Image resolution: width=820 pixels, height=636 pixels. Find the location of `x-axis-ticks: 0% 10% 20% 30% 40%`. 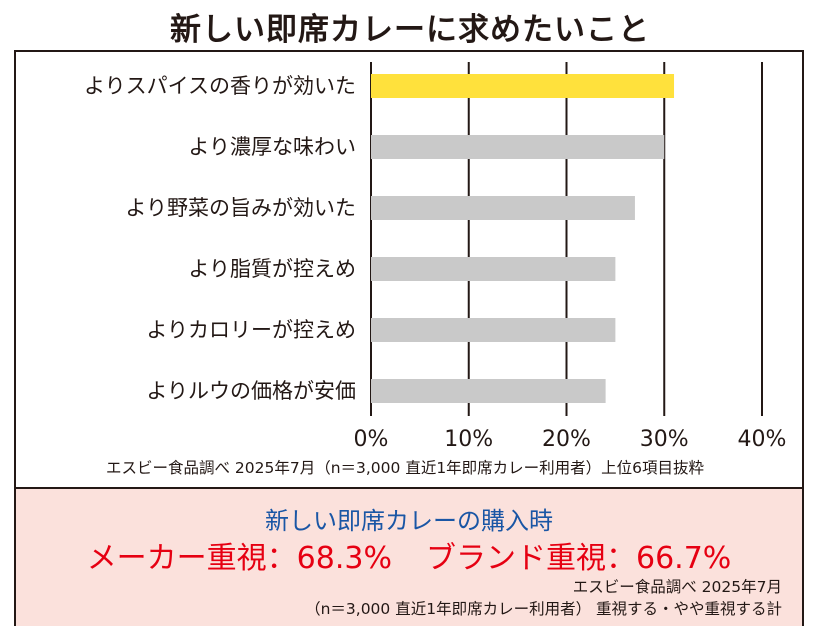

x-axis-ticks: 0% 10% 20% 30% 40% is located at coordinates (570, 439).